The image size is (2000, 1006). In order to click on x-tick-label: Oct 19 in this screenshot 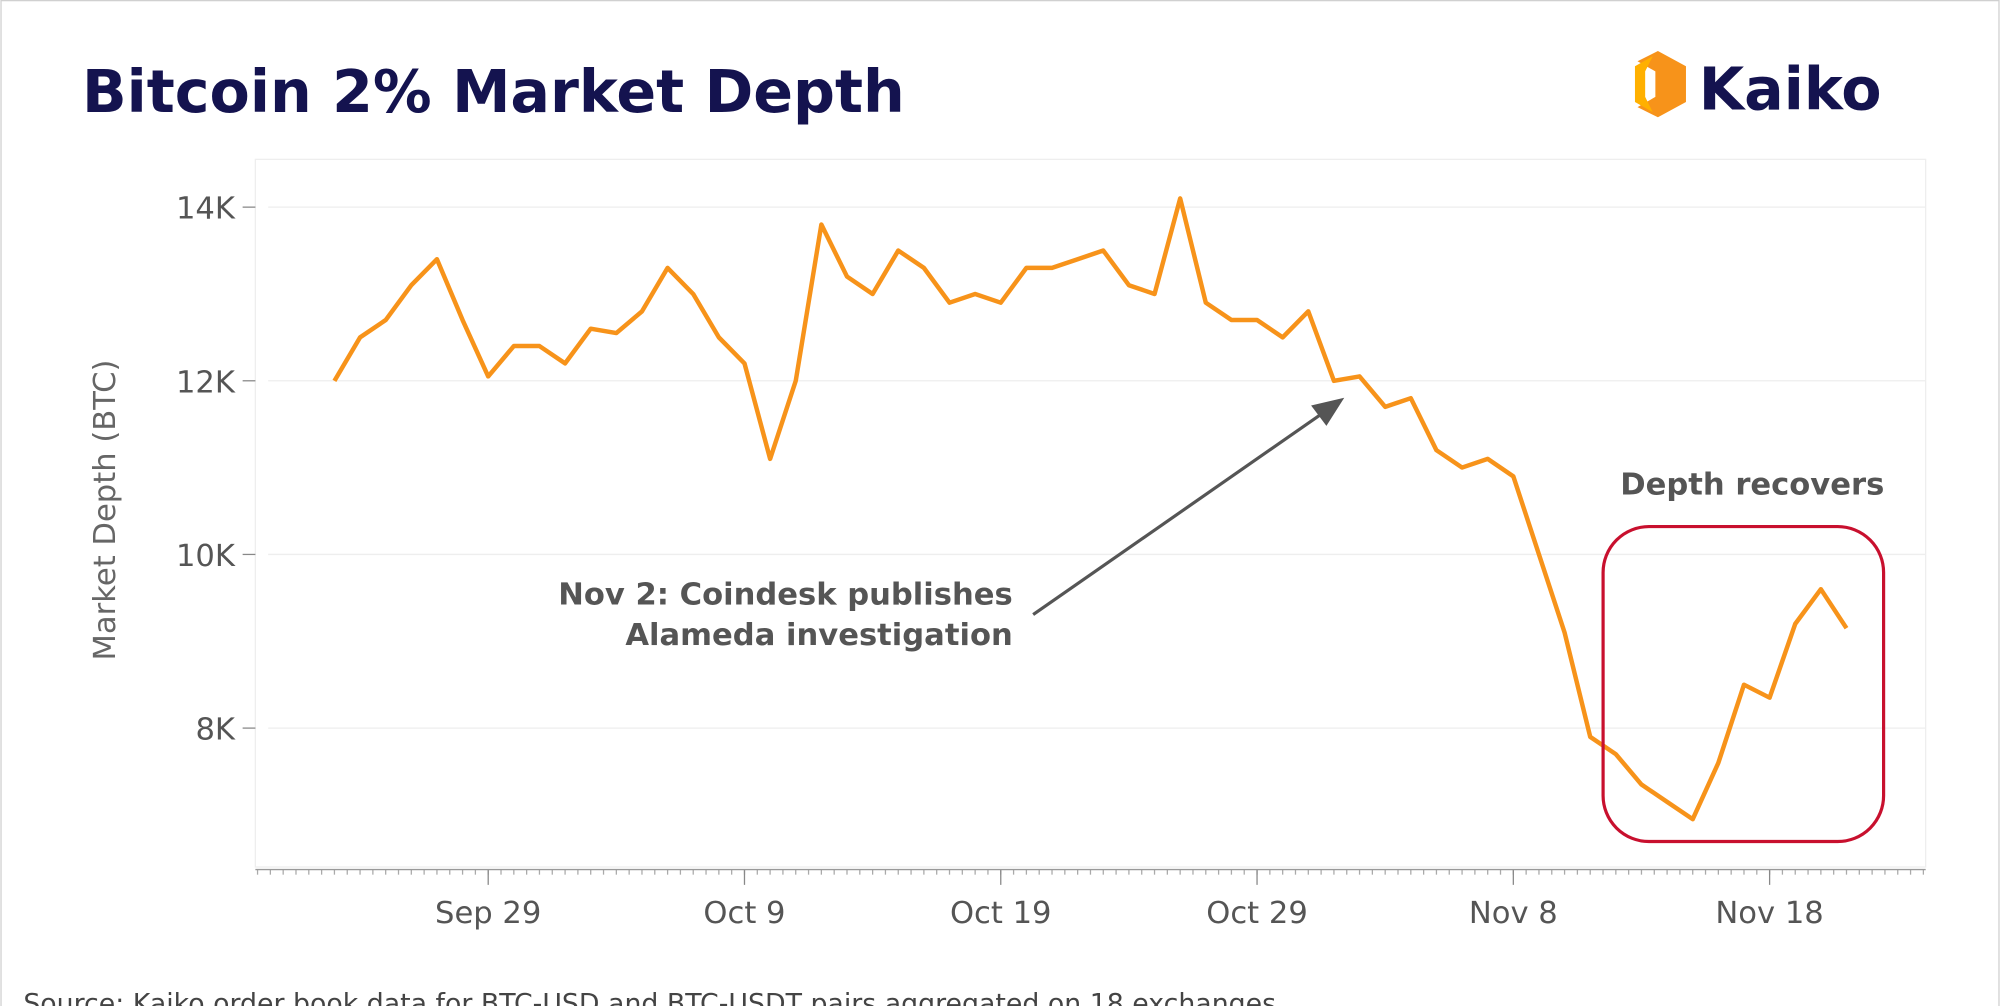, I will do `click(1001, 913)`.